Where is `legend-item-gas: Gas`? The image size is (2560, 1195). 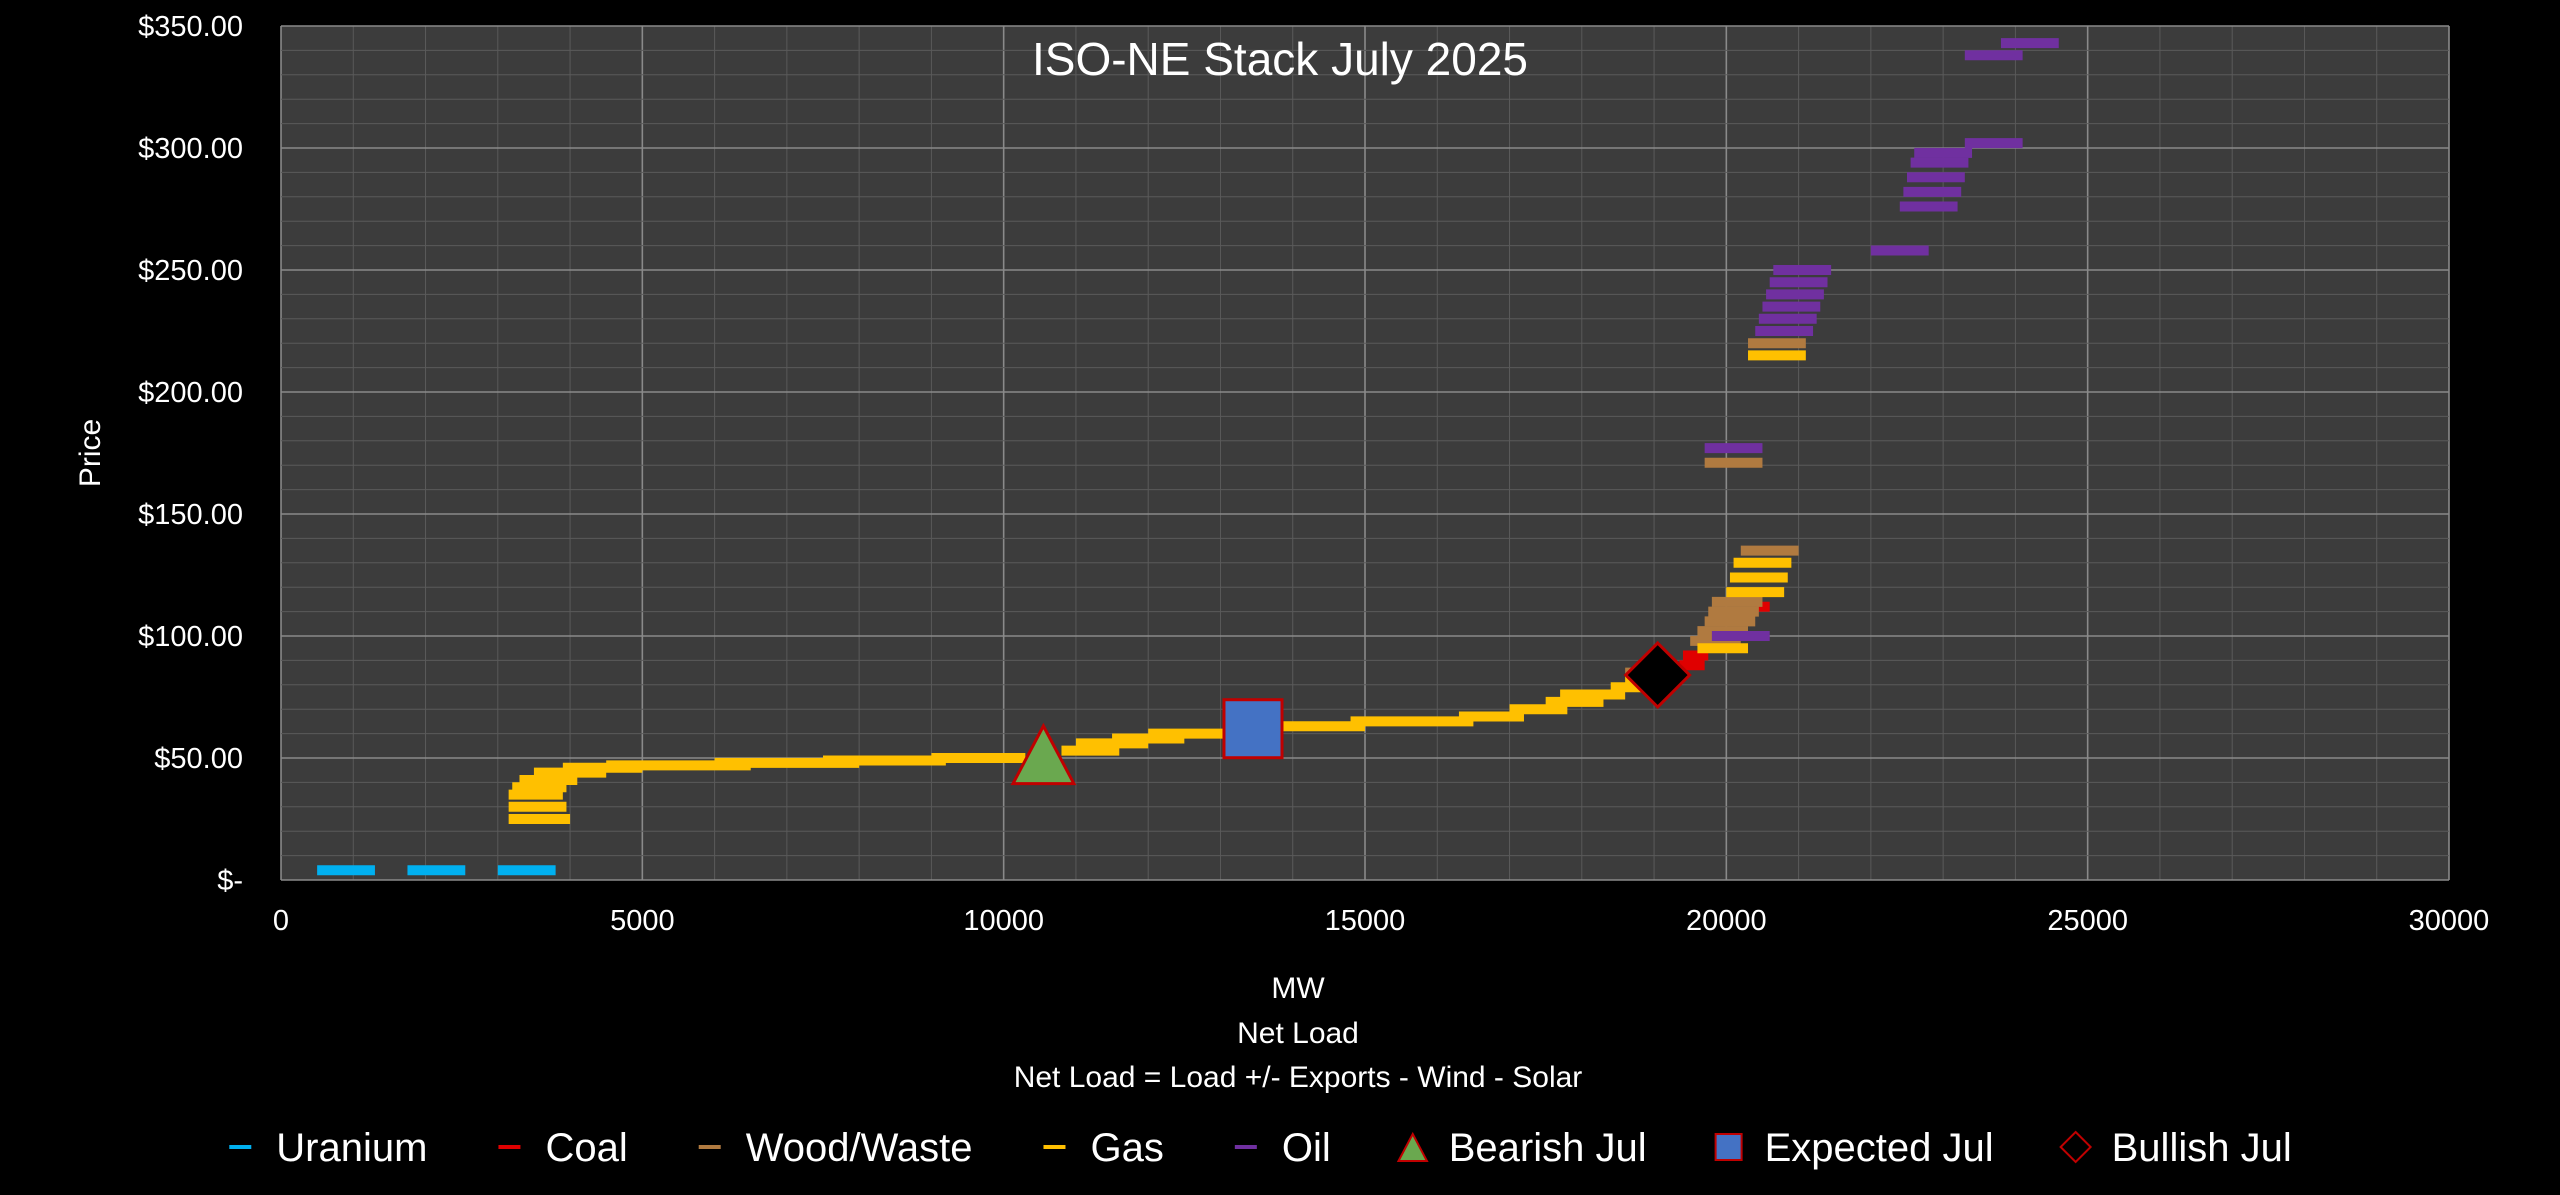
legend-item-gas: Gas is located at coordinates (1103, 1148).